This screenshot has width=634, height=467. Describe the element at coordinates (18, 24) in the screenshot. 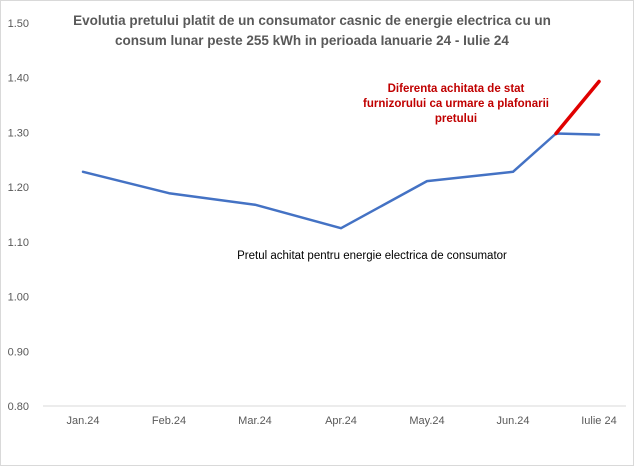

I see `y-tick-label: 1.50` at that location.